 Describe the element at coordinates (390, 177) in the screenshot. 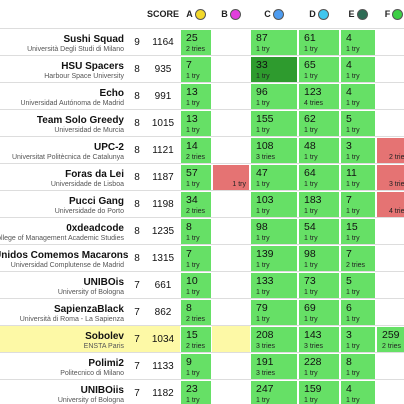

I see `problem-cell: 3 tries` at that location.